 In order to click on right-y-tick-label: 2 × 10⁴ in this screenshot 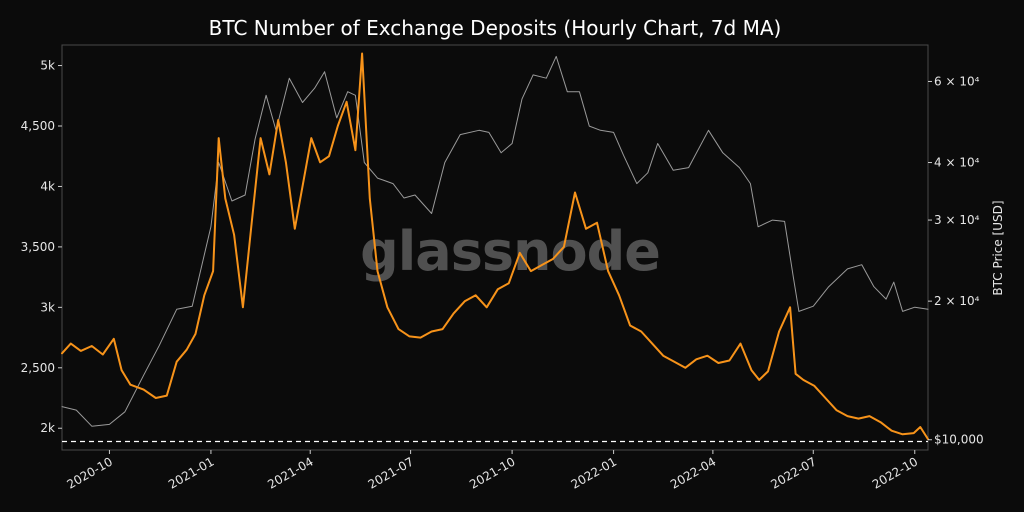, I will do `click(957, 301)`.